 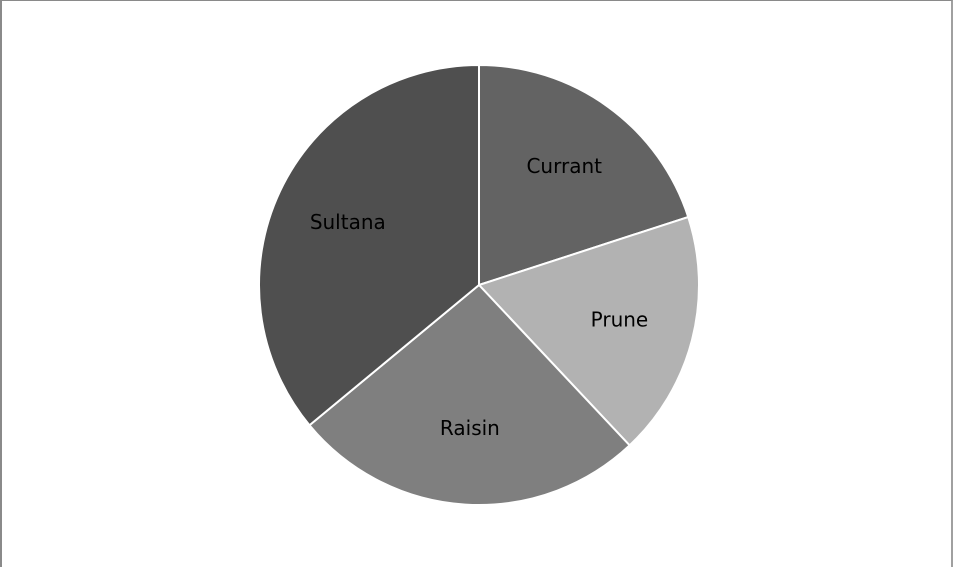 What do you see at coordinates (369, 245) in the screenshot?
I see `pie-slice-sultana` at bounding box center [369, 245].